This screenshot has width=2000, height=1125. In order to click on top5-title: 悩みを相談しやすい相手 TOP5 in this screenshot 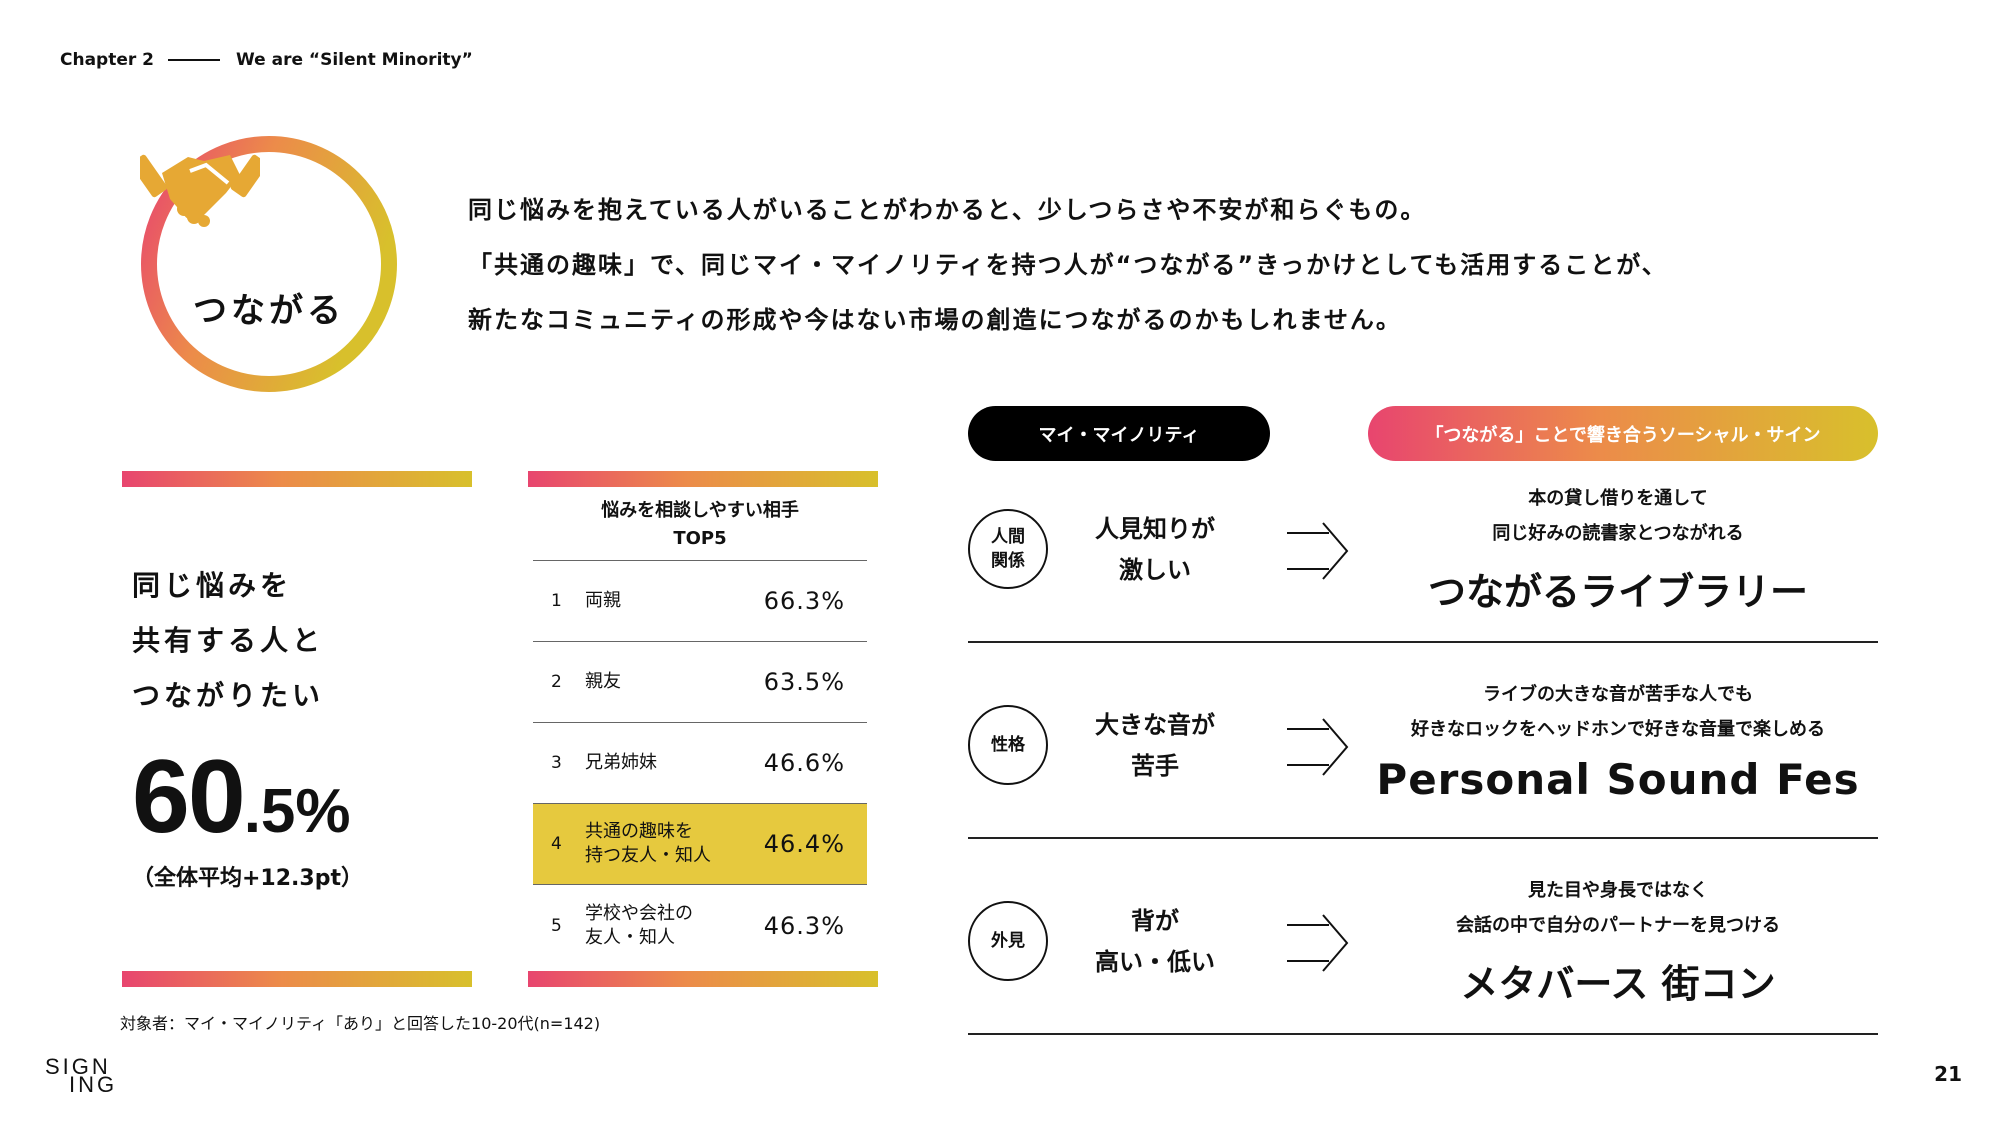, I will do `click(700, 528)`.